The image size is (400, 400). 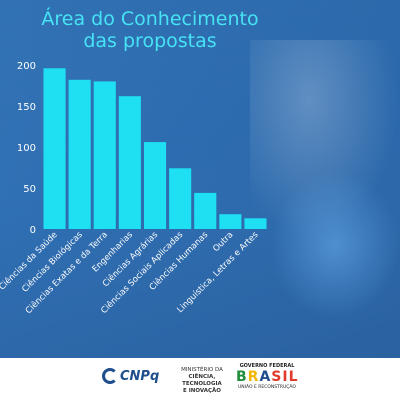 I want to click on gov-bottom-label: UNIÃO E RECONSTRUÇÃO, so click(x=267, y=387).